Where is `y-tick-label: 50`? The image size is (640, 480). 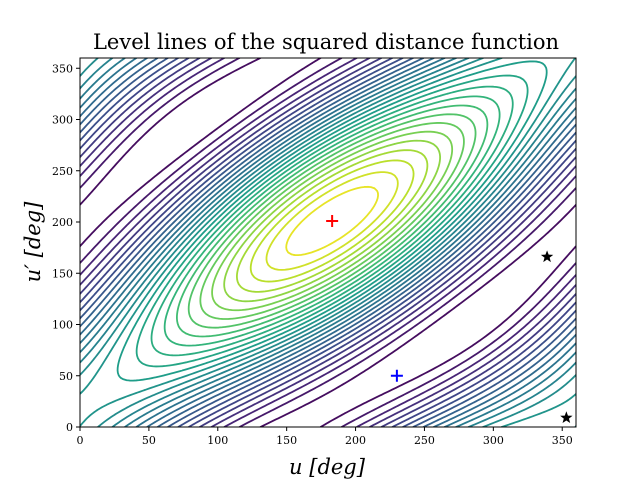
y-tick-label: 50 is located at coordinates (66, 376).